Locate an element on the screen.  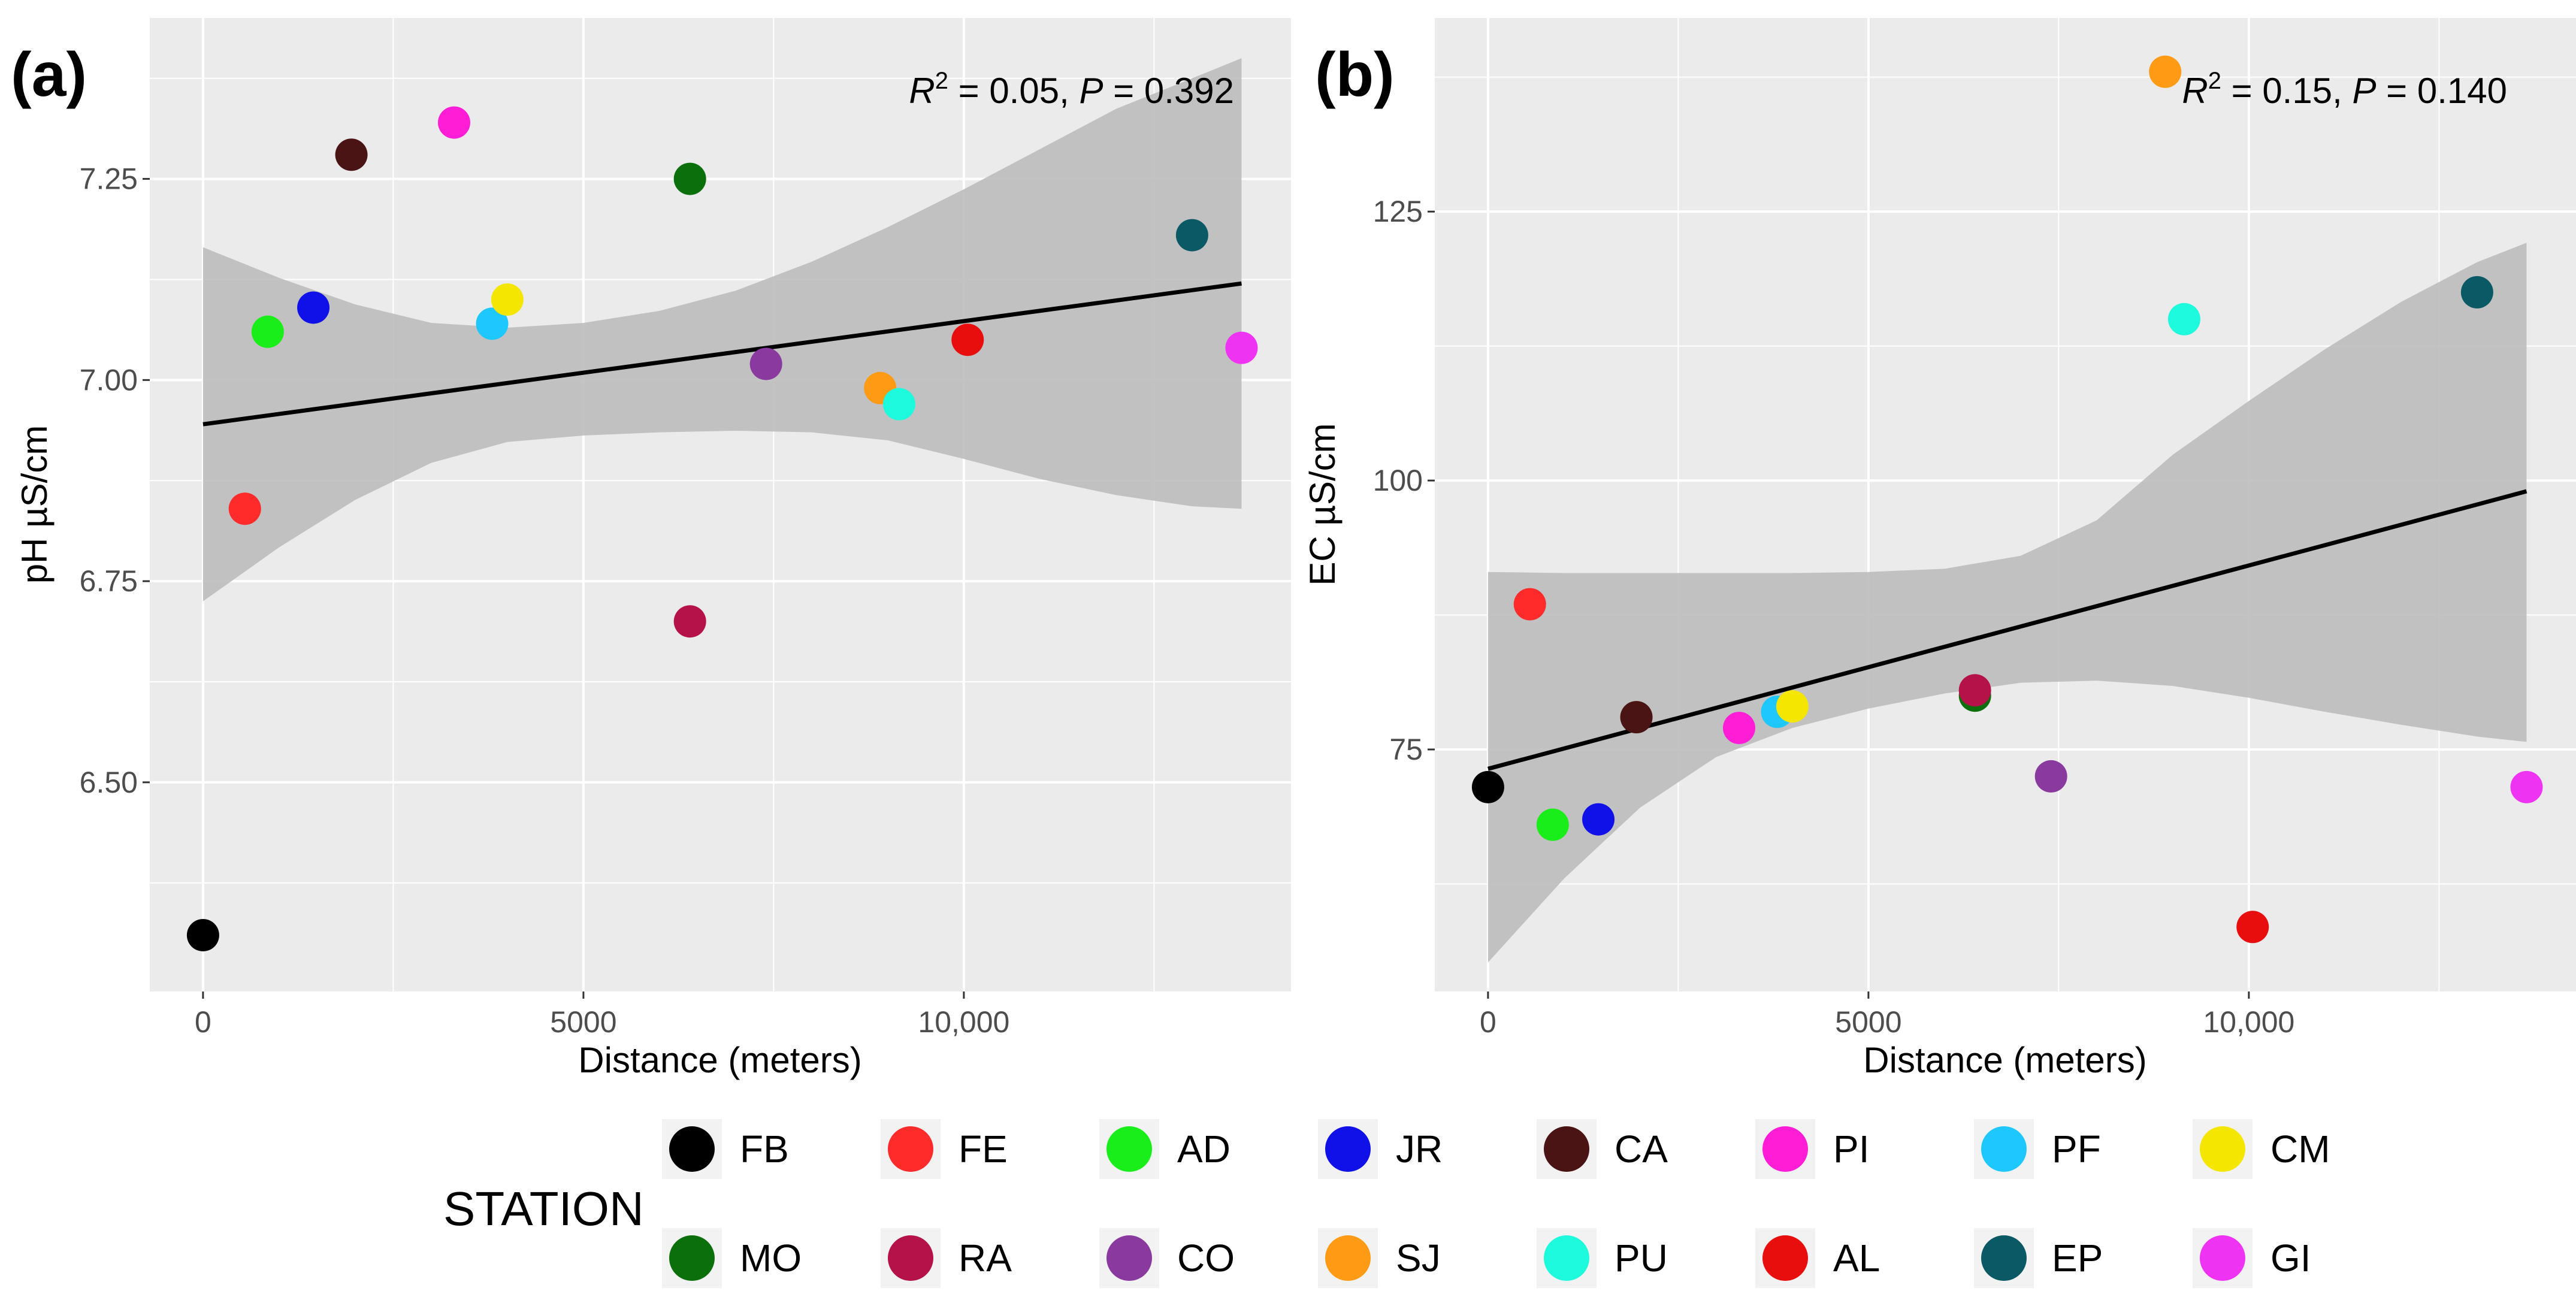
panel-b-y-ticks: 75 100 125 is located at coordinates (1404, 480).